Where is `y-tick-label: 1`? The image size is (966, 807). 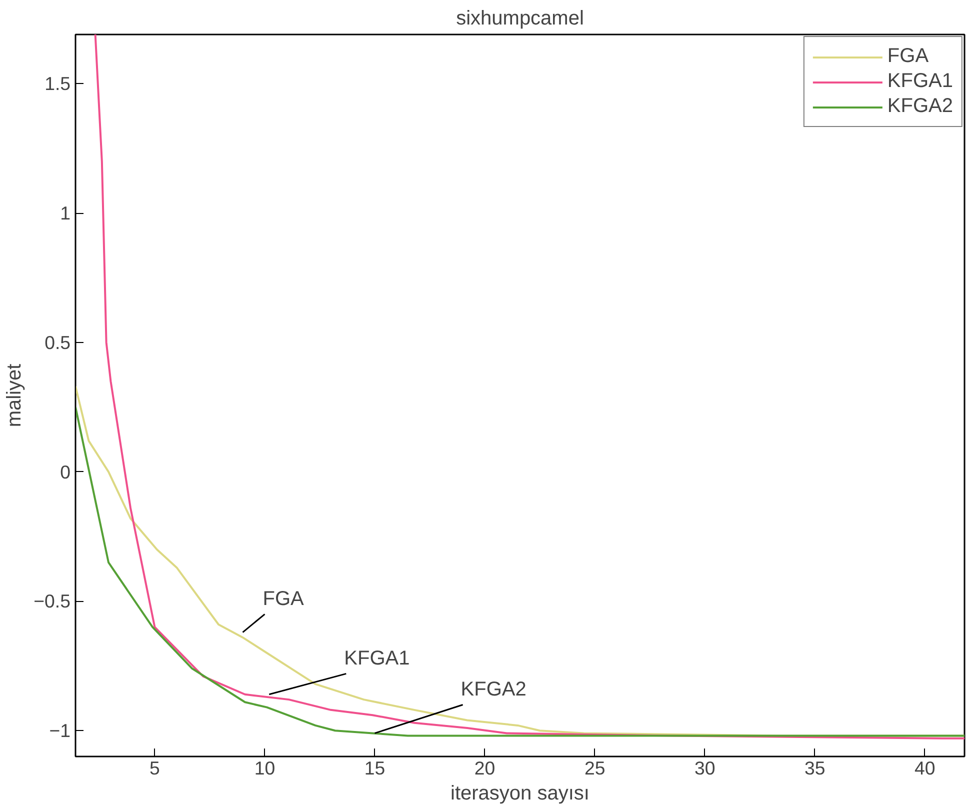
y-tick-label: 1 is located at coordinates (65, 213).